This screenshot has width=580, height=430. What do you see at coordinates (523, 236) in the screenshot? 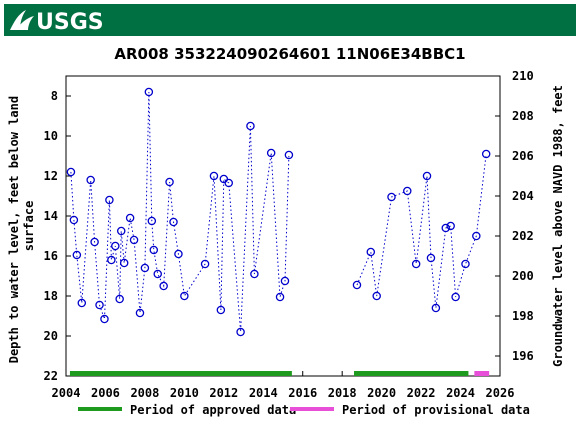
I see `y-right-tick-label: 202` at bounding box center [523, 236].